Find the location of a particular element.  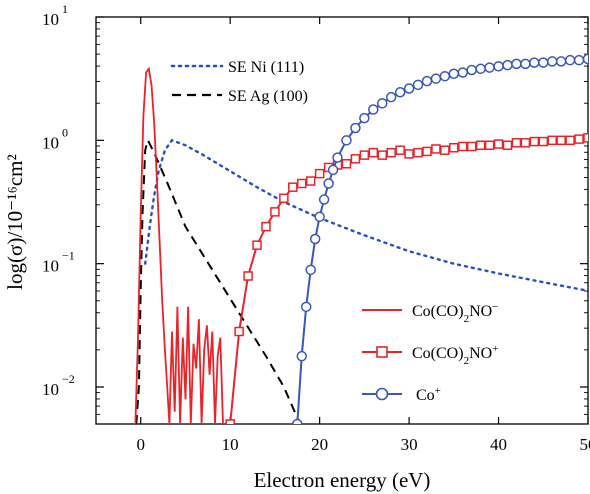

x-tick-label: 30 is located at coordinates (409, 444).